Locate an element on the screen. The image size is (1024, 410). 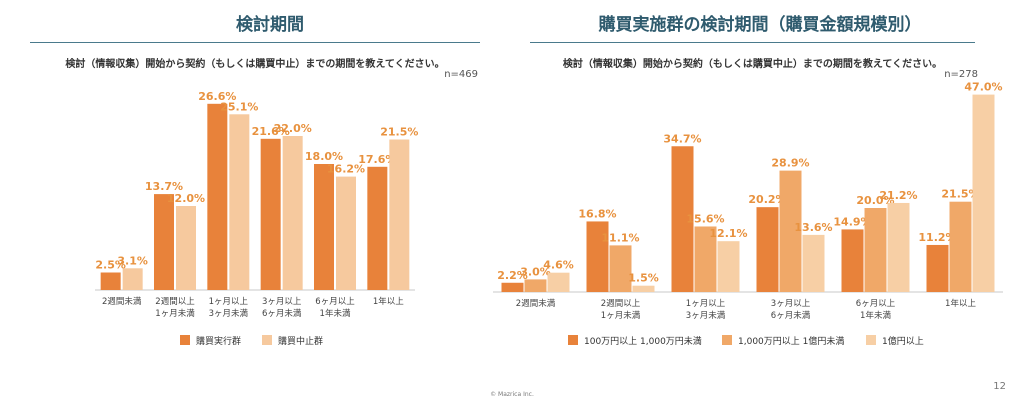
left-chart-title: 検討期間 is located at coordinates (270, 25).